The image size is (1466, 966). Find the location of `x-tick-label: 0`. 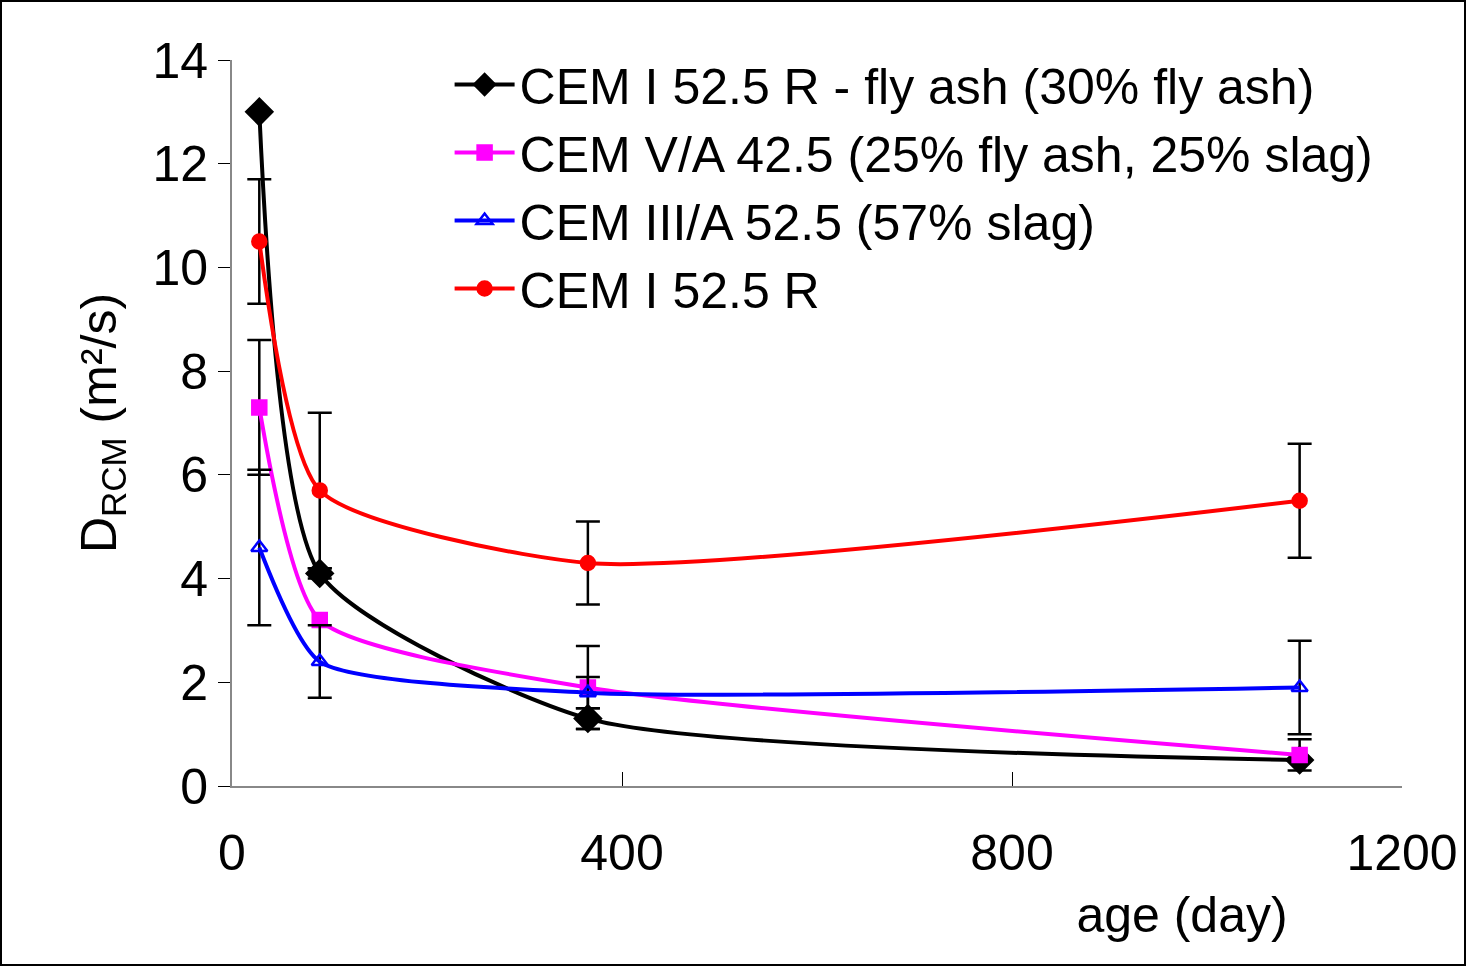

x-tick-label: 0 is located at coordinates (232, 853).